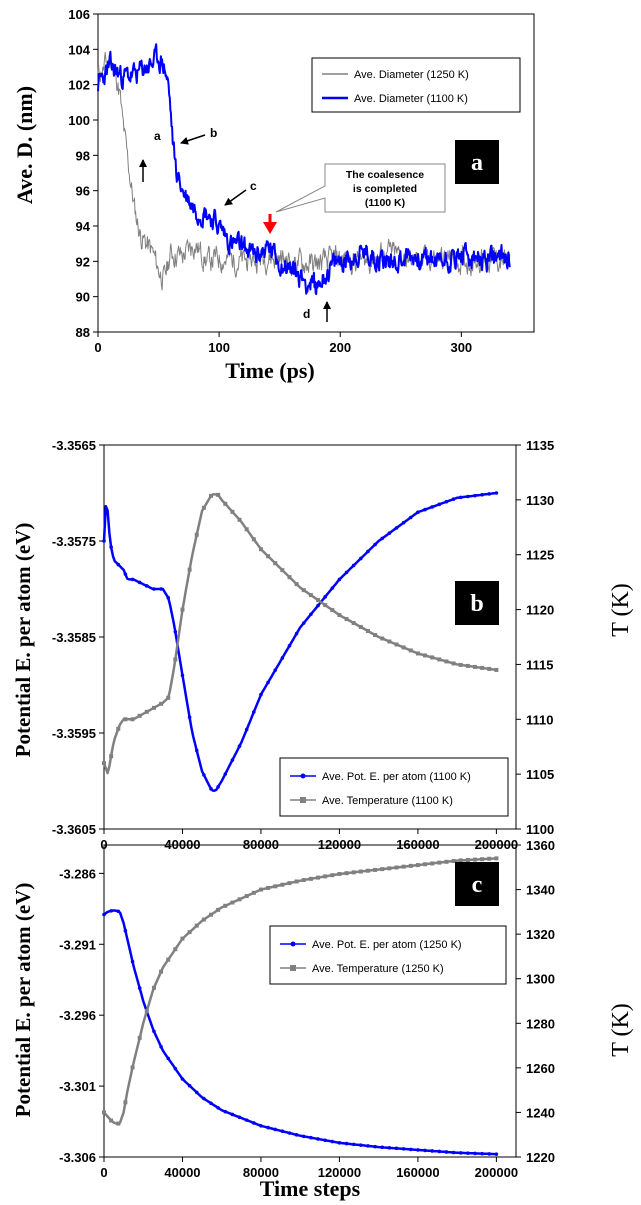  Describe the element at coordinates (396, 777) in the screenshot. I see `legend-label-1100k-pot: Ave. Pot. E. per atom (1100 K)` at that location.